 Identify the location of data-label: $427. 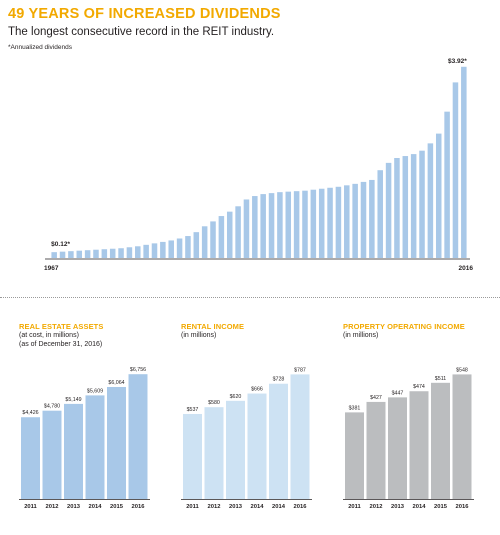
(376, 398).